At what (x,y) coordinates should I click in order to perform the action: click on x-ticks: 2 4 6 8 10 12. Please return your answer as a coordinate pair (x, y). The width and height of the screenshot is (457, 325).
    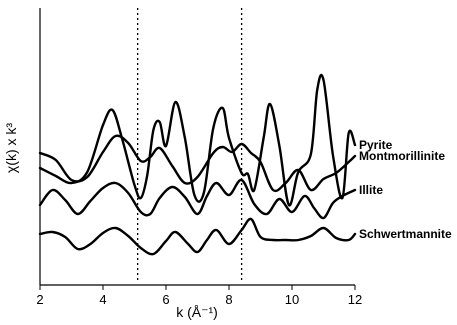
    Looking at the image, I should click on (199, 296).